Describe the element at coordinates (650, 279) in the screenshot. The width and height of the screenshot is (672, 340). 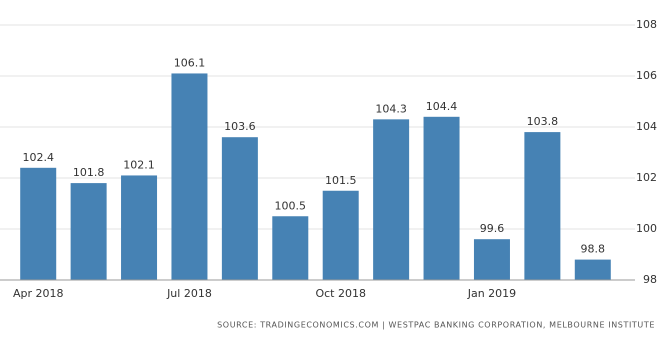
I see `y-tick-label: 98` at that location.